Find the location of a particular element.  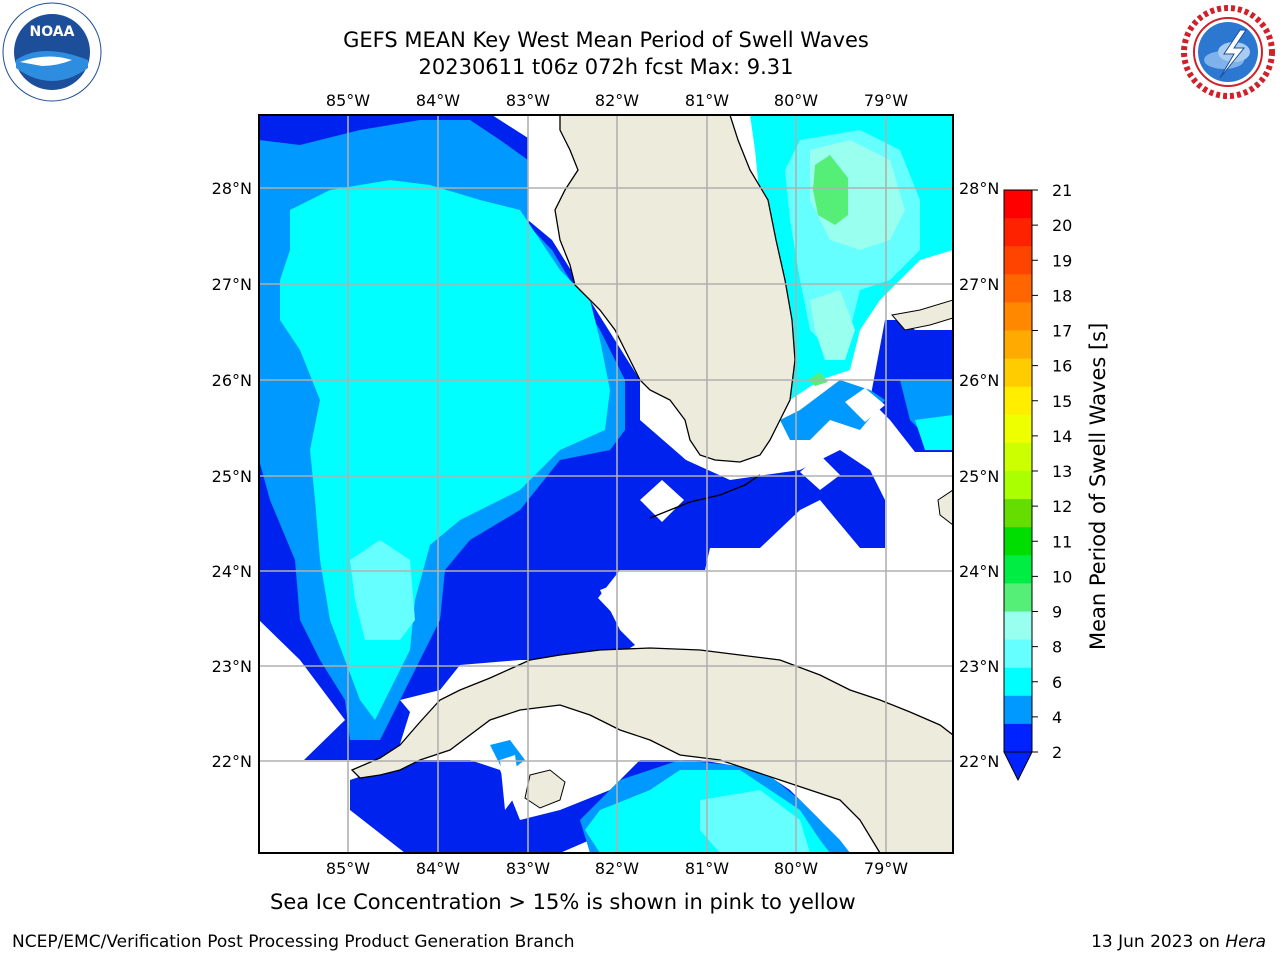

colorbar-extend-arrow is located at coordinates (1018, 766).